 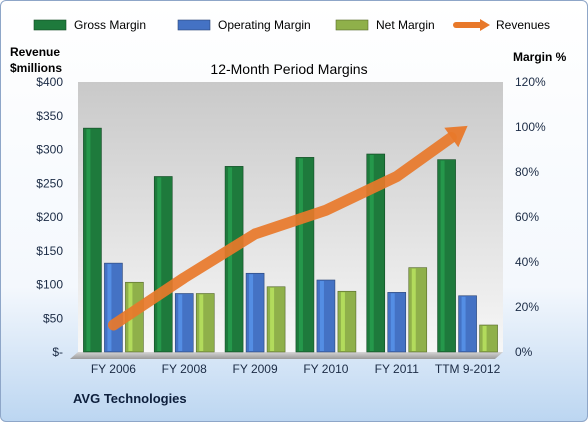 I want to click on chart-title: 12-Month Period Margins, so click(x=288, y=69).